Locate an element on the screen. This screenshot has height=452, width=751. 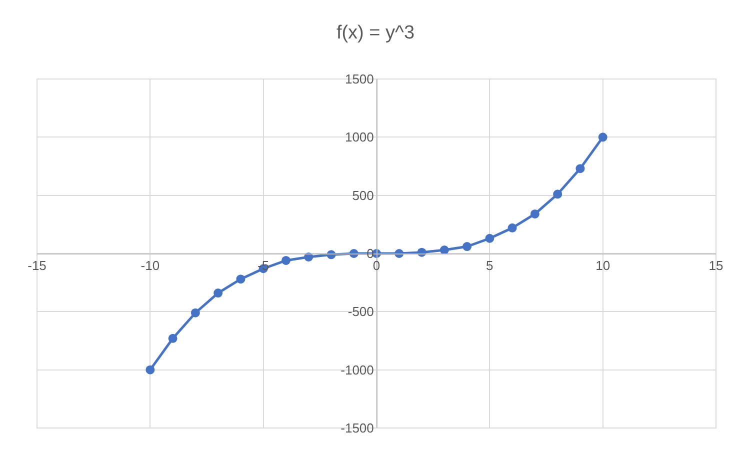
x-tick-label: -10 is located at coordinates (150, 266).